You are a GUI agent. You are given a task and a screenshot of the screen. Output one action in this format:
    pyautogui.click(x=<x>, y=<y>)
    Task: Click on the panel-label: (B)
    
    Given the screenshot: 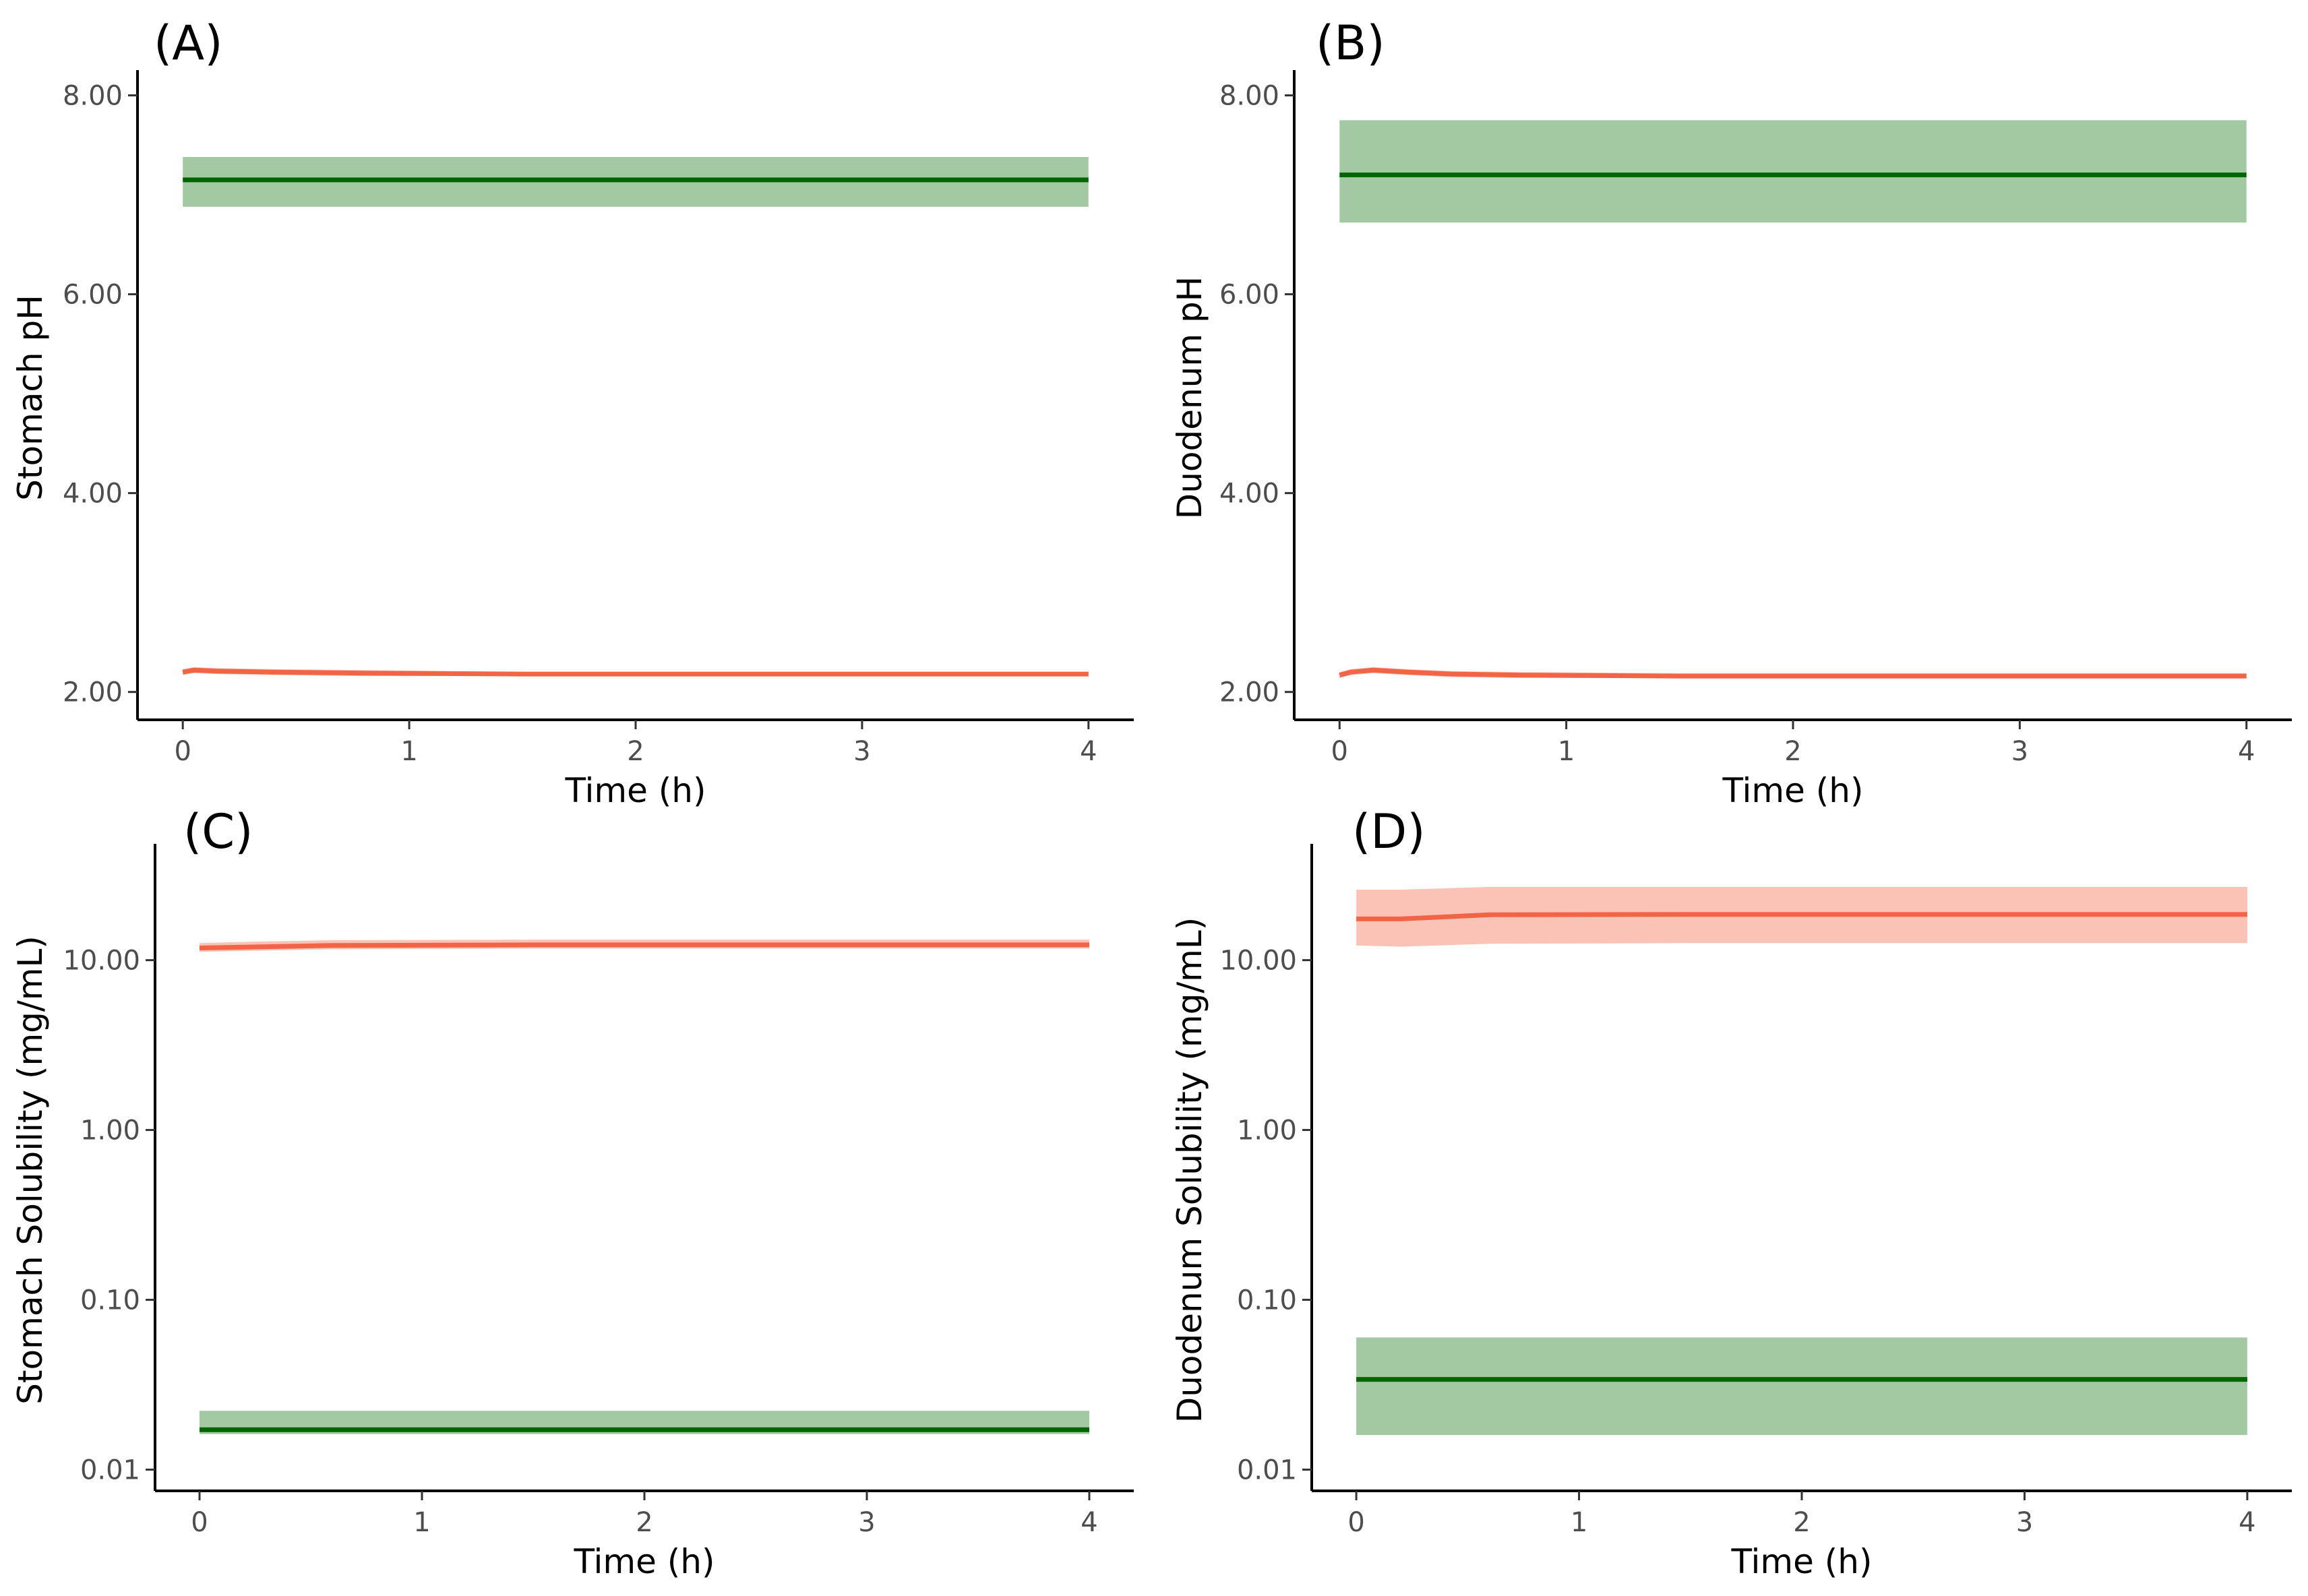 What is the action you would take?
    pyautogui.click(x=1350, y=43)
    